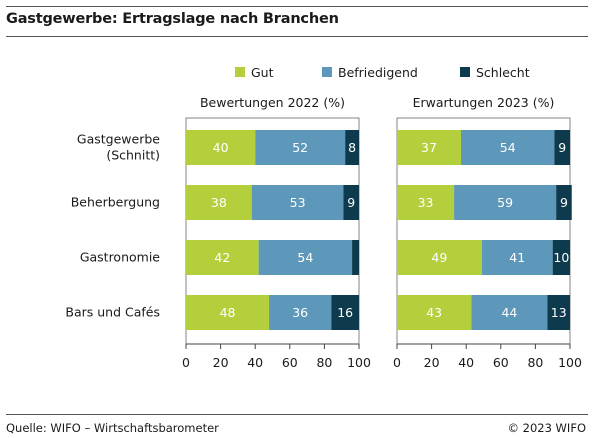 The height and width of the screenshot is (438, 594). I want to click on data-label-p1-r3-0: 43, so click(434, 312).